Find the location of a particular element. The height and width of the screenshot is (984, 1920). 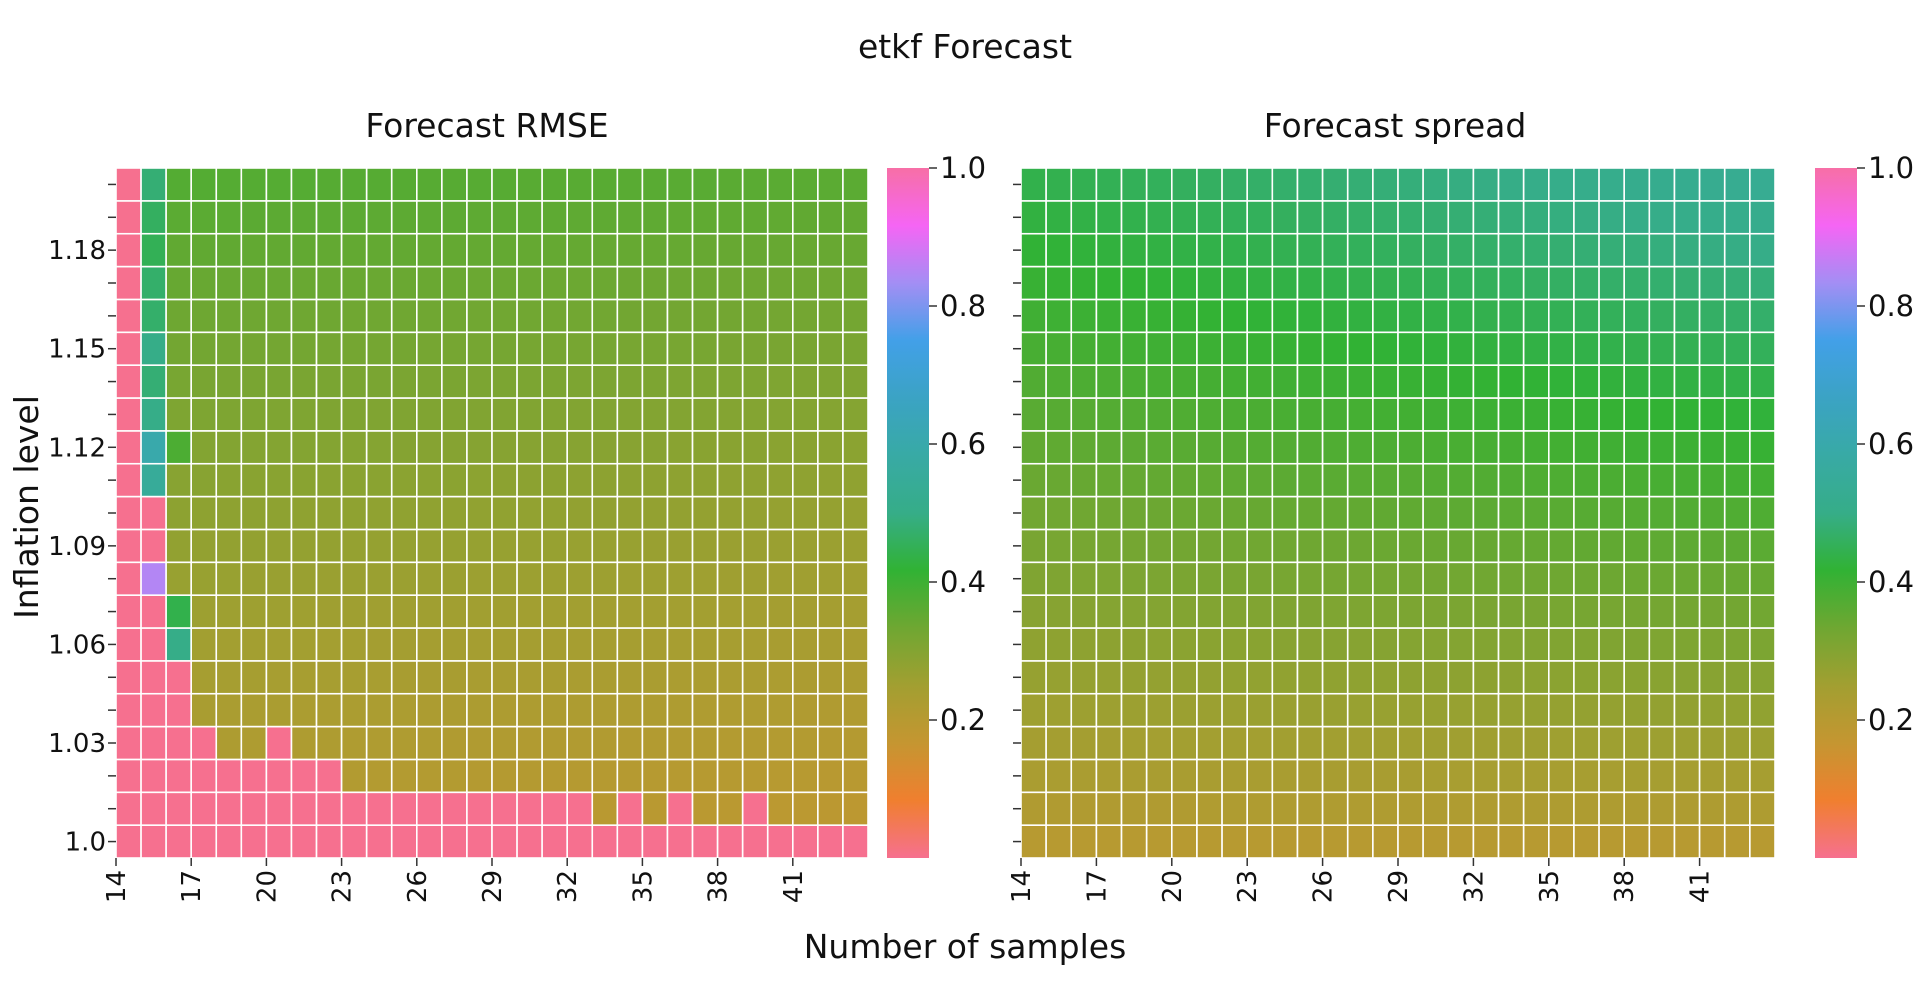

x-tick-label: 32 is located at coordinates (1474, 886).